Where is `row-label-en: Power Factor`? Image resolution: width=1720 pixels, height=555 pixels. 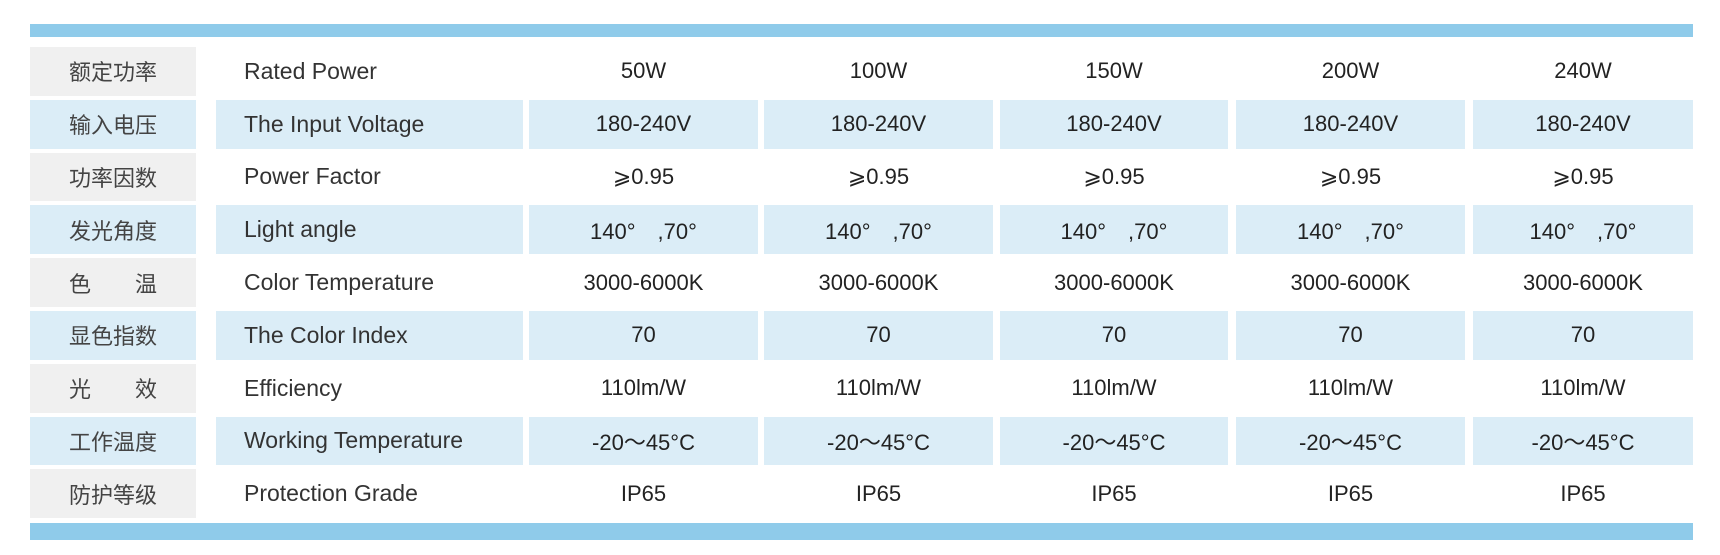
row-label-en: Power Factor is located at coordinates (369, 177).